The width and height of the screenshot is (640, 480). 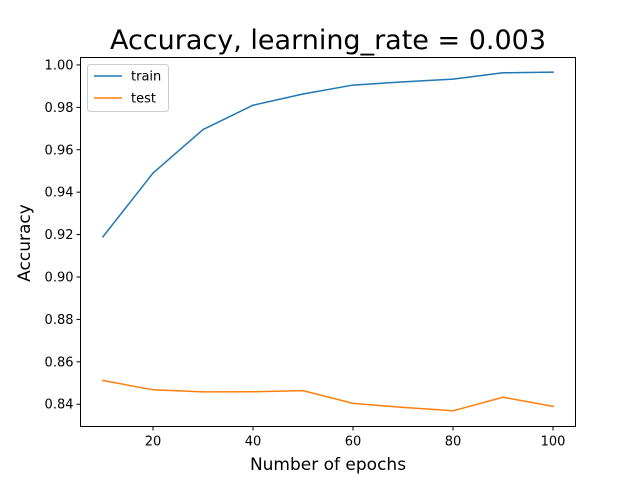 What do you see at coordinates (328, 465) in the screenshot?
I see `x-axis-label: Number of epochs` at bounding box center [328, 465].